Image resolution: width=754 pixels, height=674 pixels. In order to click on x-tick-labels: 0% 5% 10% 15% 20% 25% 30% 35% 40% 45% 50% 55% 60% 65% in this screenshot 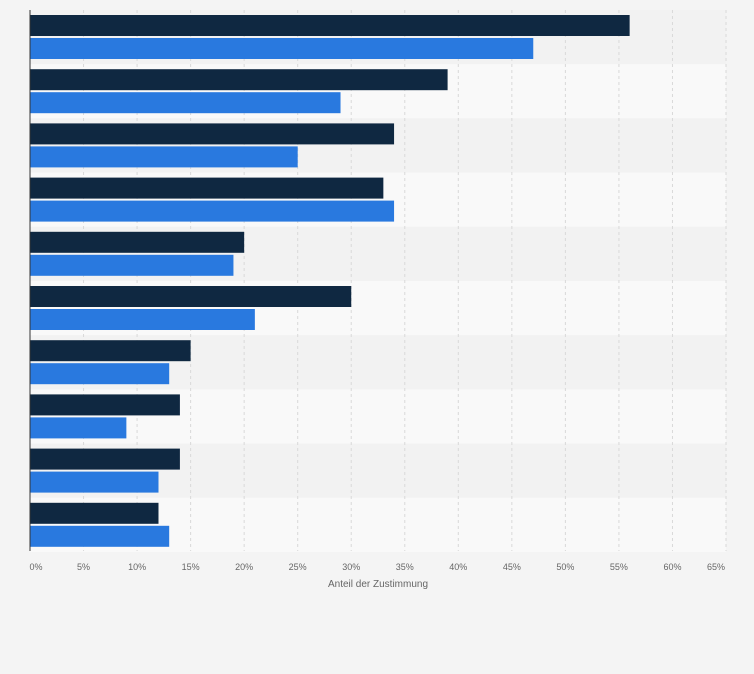, I will do `click(377, 567)`.